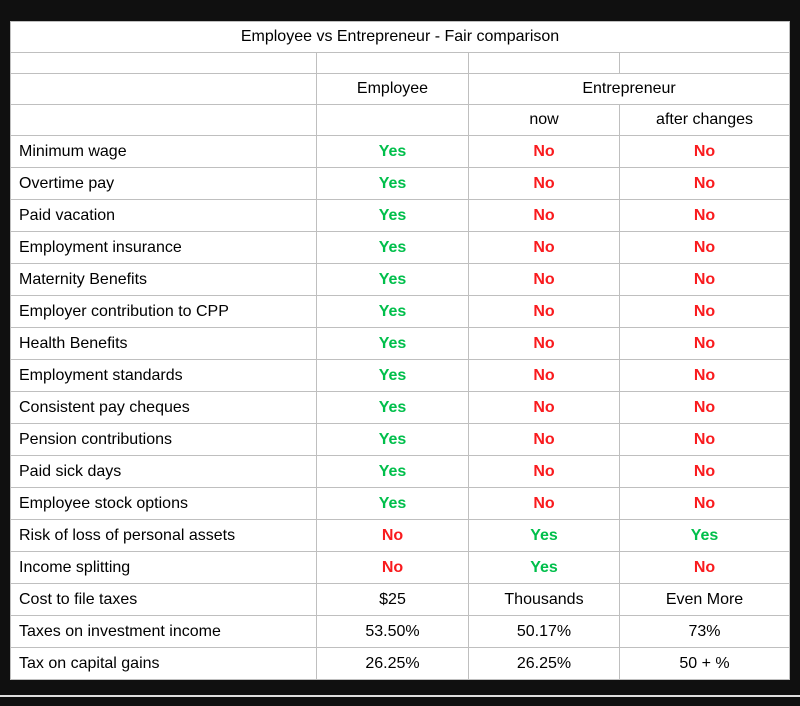  I want to click on table-row: Paid vacation Yes No No, so click(400, 215).